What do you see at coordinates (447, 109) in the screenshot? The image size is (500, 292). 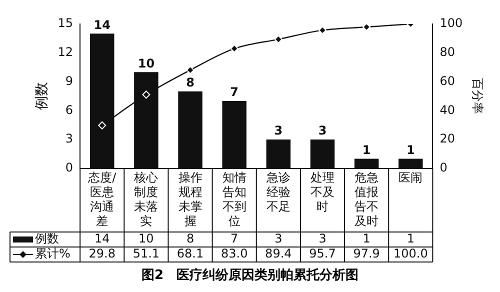 I see `y2-tick-label: 40` at bounding box center [447, 109].